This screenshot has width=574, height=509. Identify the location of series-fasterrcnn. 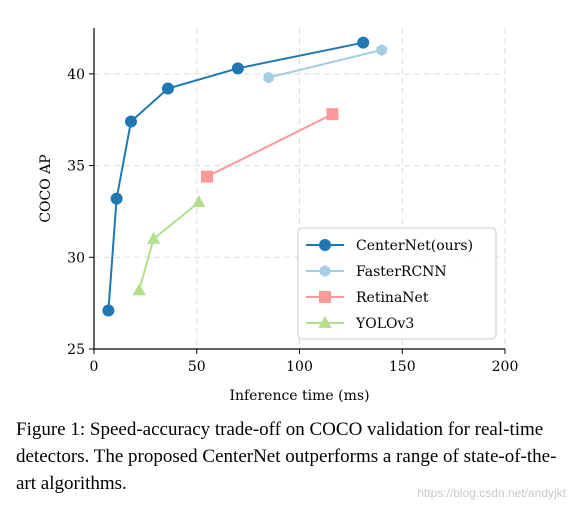
(325, 64).